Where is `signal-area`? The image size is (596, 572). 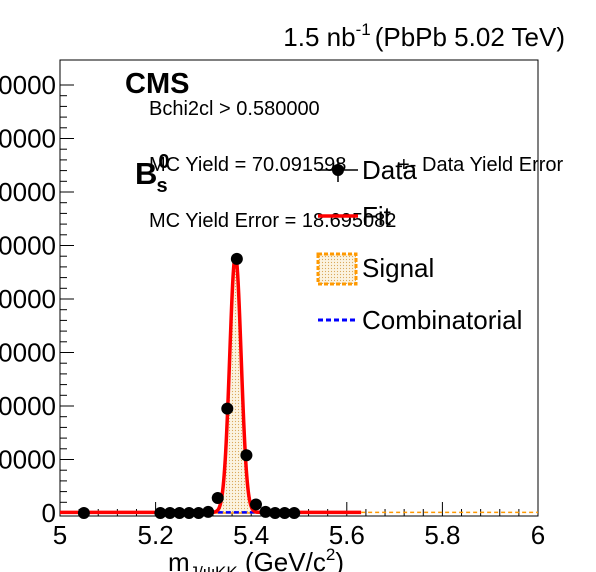 signal-area is located at coordinates (235, 384).